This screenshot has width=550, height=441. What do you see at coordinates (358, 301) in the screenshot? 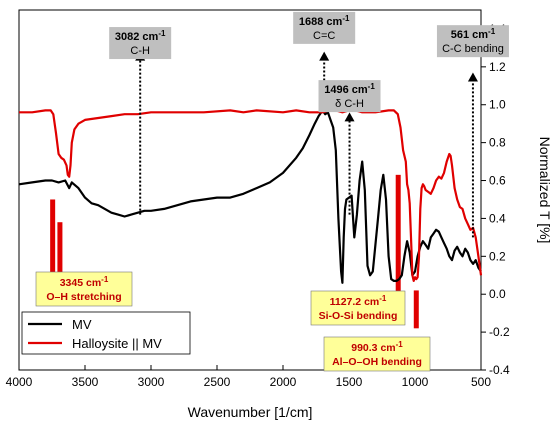
I see `band-label-value: 1127.2 cm-1` at bounding box center [358, 301].